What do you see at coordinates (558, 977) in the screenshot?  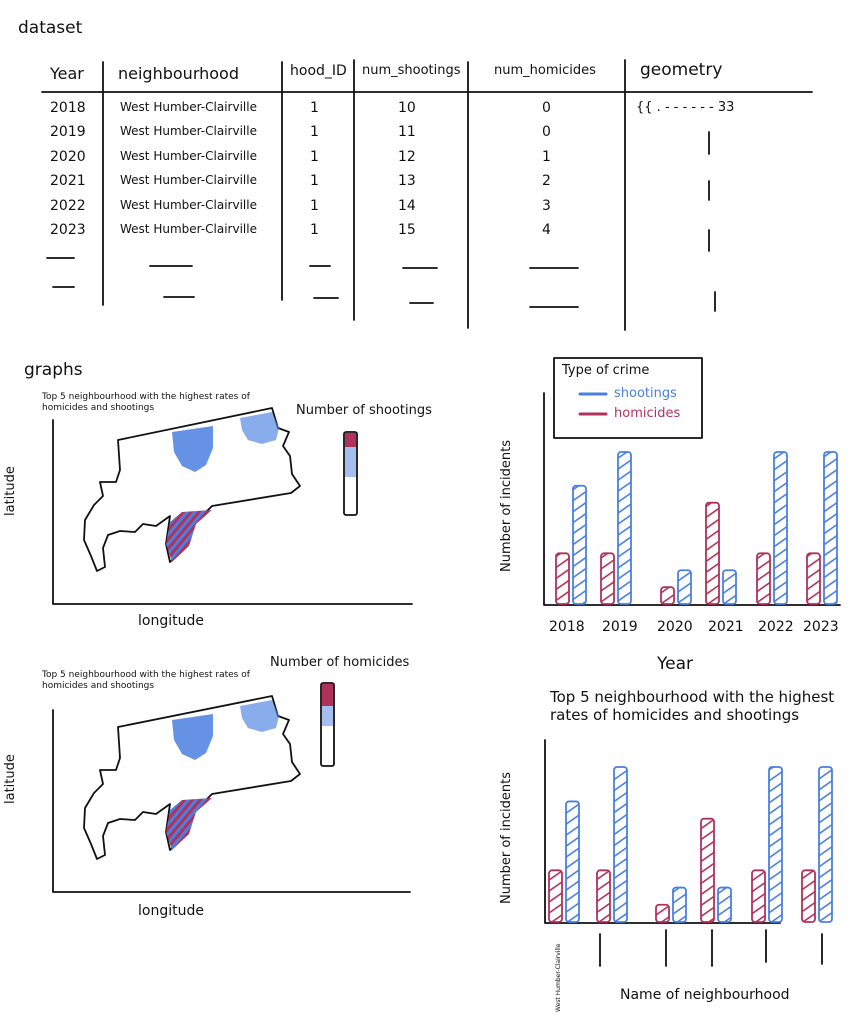 I see `chart2-first-tick-label: West Humber-Clairville` at bounding box center [558, 977].